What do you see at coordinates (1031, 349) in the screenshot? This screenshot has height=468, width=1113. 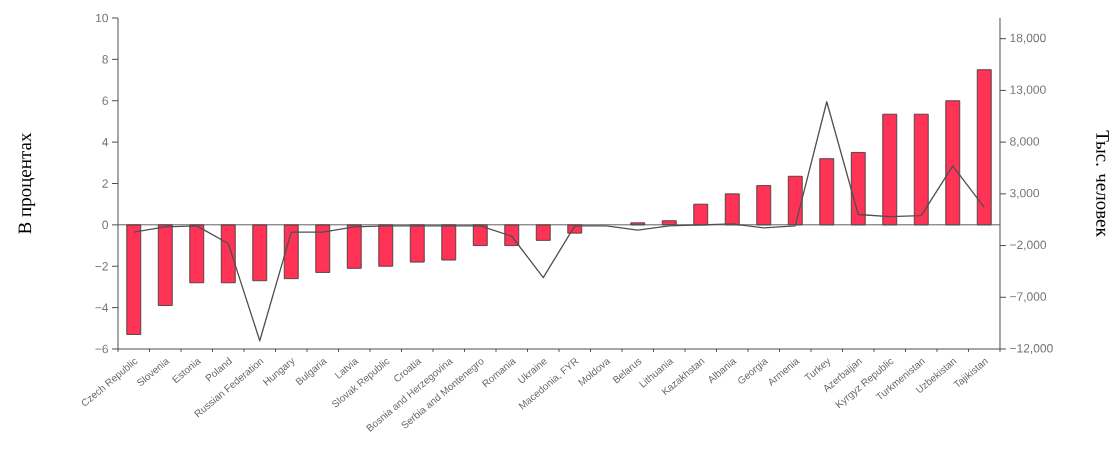 I see `y2-tick-label: −12,000` at bounding box center [1031, 349].